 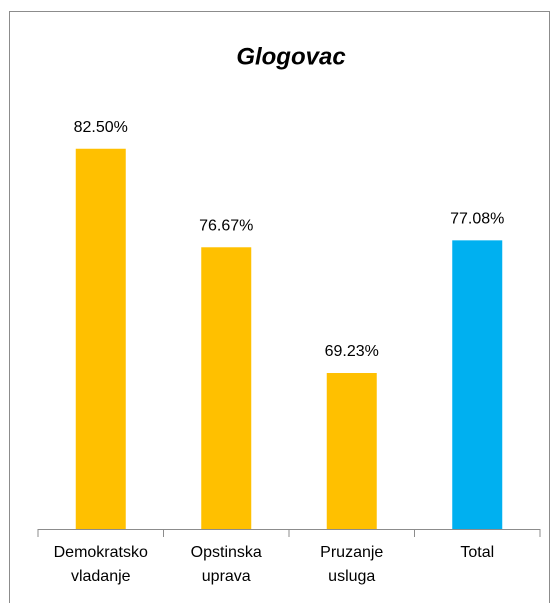 I want to click on x-tick-label: Total, so click(x=477, y=552).